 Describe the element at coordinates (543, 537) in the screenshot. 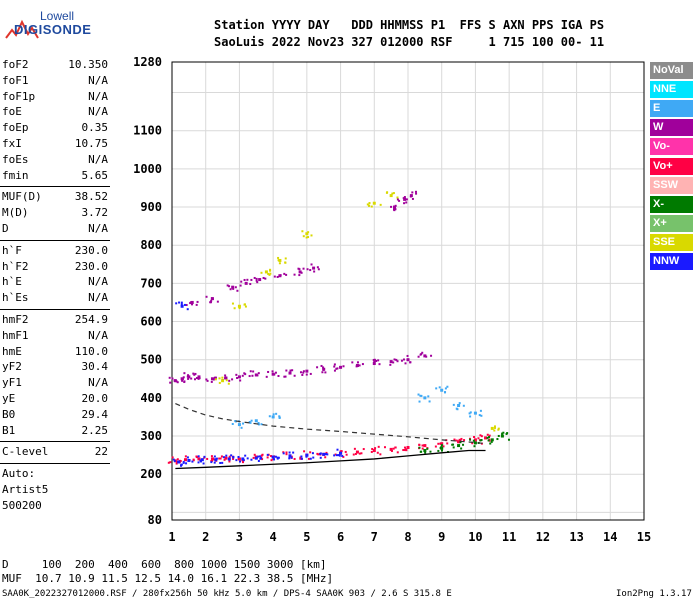

I see `x-tick-label: 12` at that location.